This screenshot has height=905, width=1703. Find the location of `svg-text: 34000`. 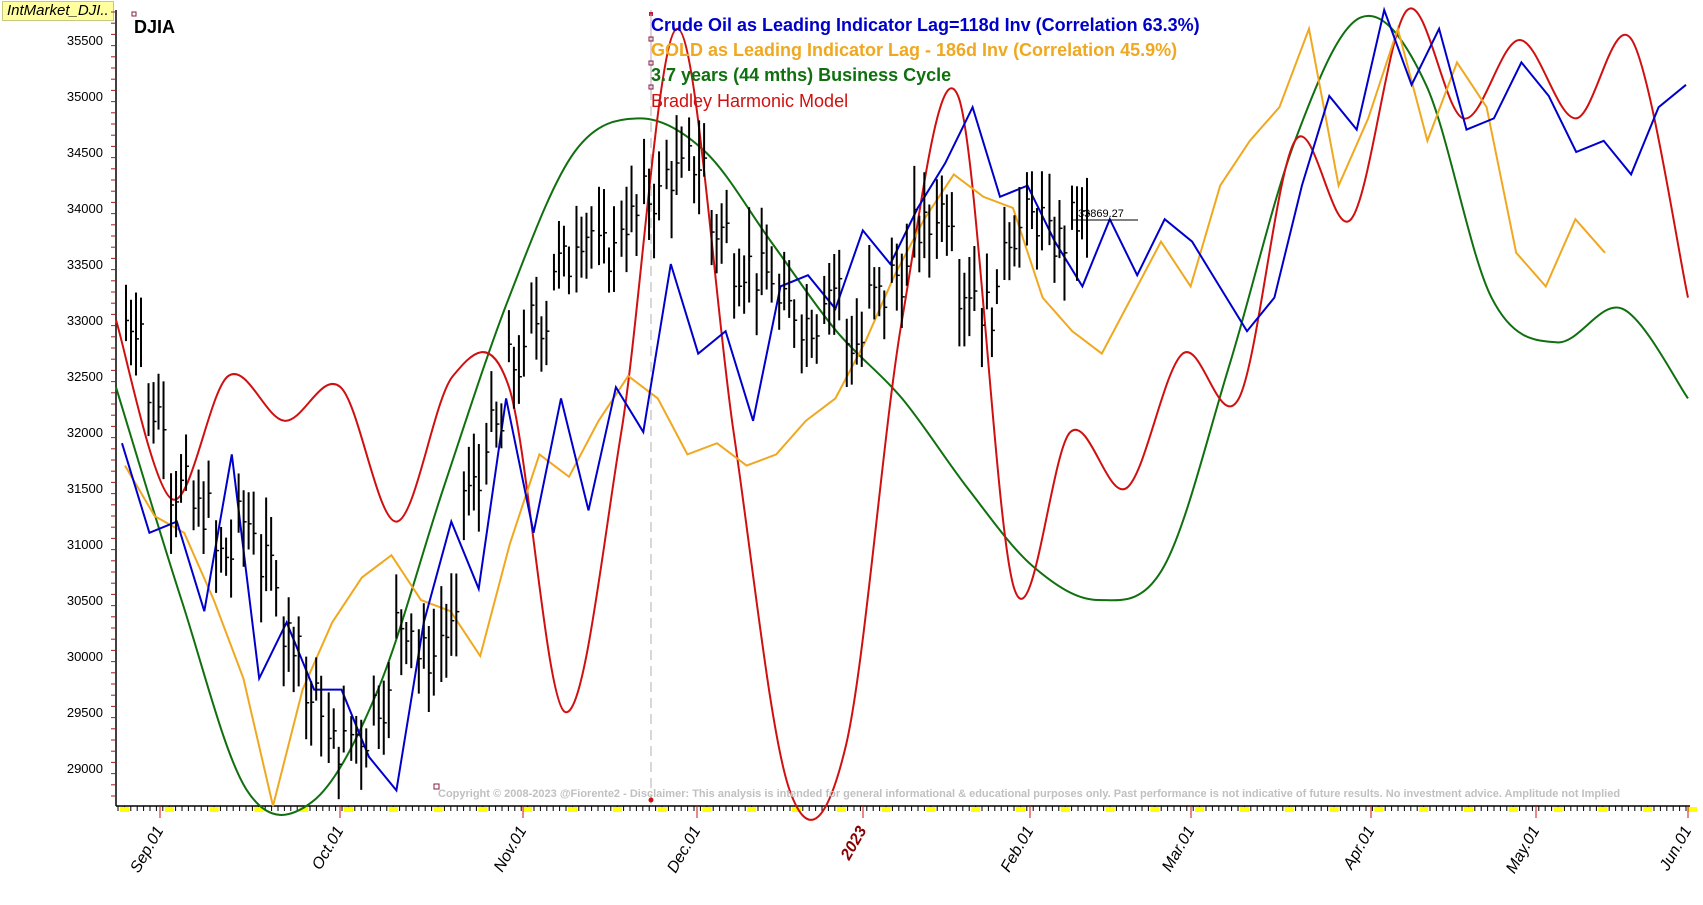

svg-text: 34000 is located at coordinates (85, 208).